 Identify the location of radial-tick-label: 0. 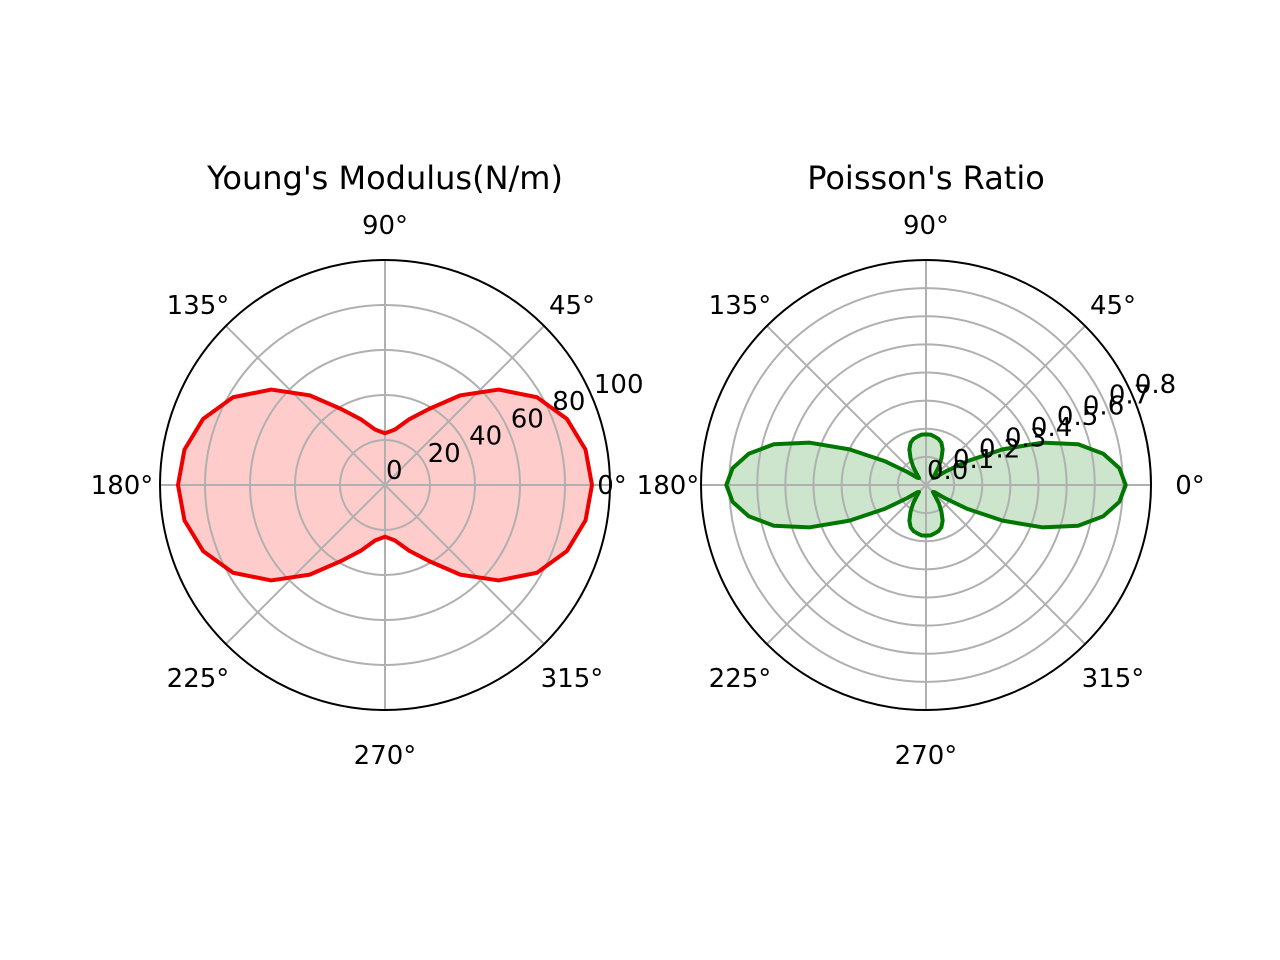
(394, 471).